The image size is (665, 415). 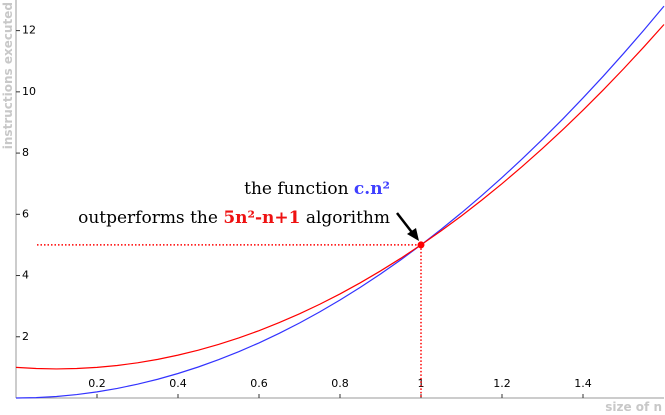 I want to click on y-tick-label: 2, so click(x=25, y=336).